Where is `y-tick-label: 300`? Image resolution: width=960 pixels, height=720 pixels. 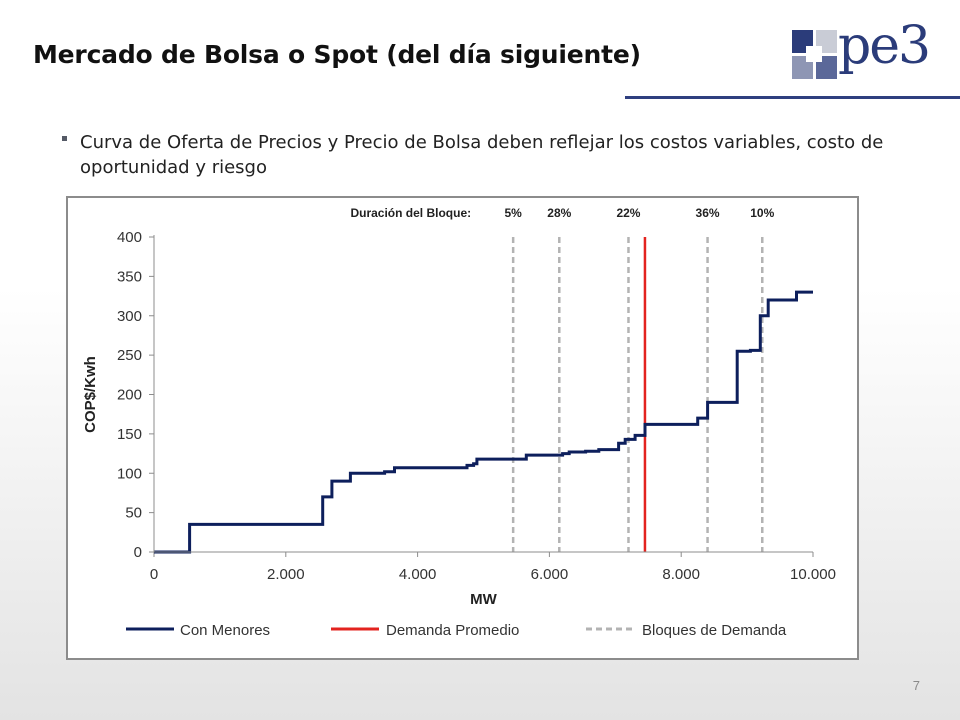
y-tick-label: 300 is located at coordinates (129, 316).